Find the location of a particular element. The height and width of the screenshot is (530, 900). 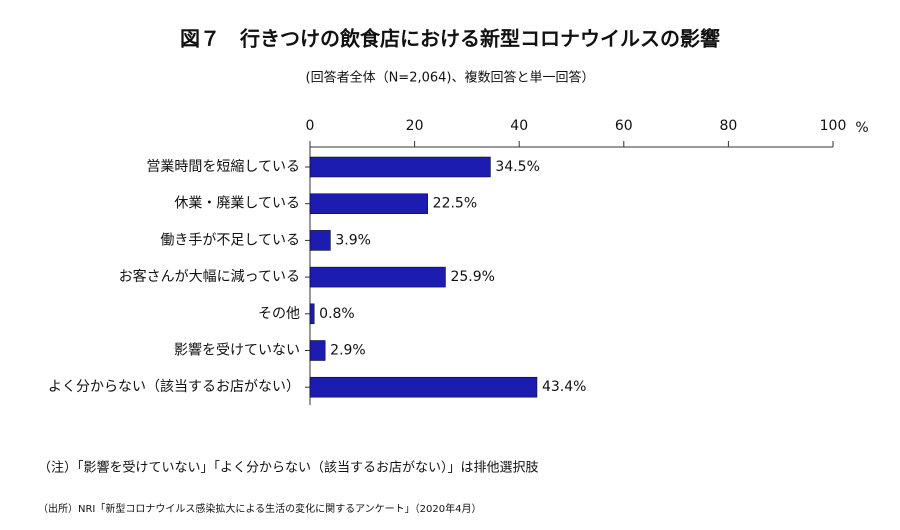

value-label: 2.9% is located at coordinates (348, 351).